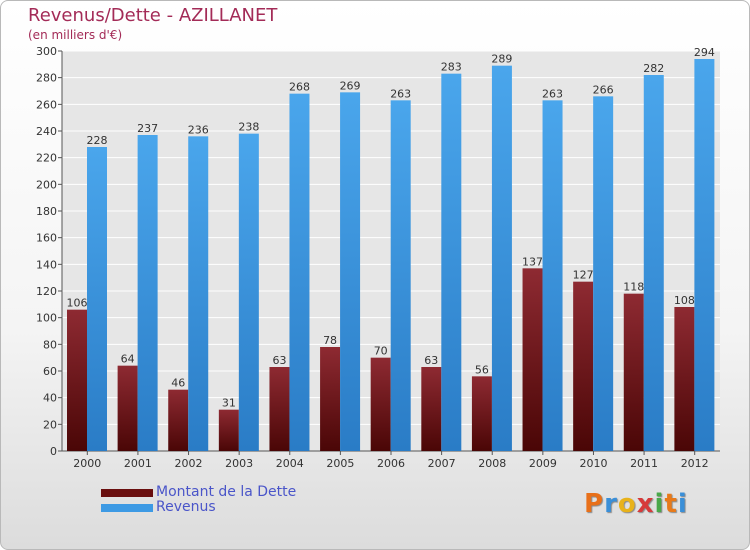  What do you see at coordinates (704, 52) in the screenshot?
I see `data-label-revenus: 294` at bounding box center [704, 52].